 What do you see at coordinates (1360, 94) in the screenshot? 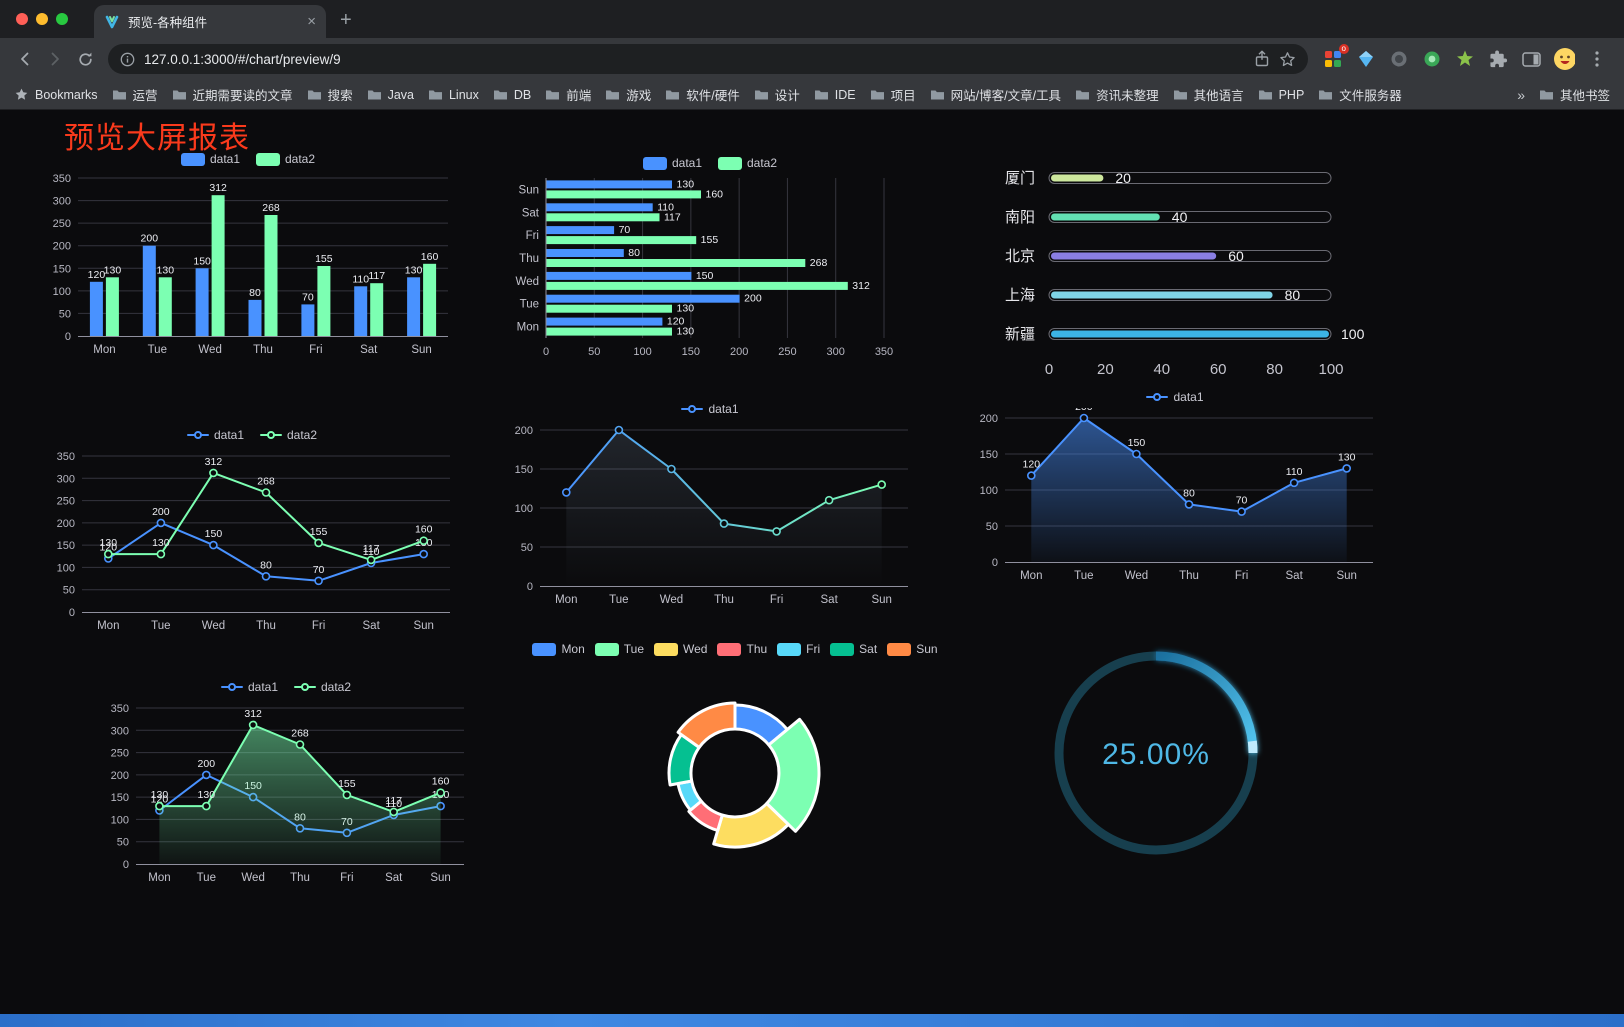
I see `bookmark-folder: 文件服务器` at bounding box center [1360, 94].